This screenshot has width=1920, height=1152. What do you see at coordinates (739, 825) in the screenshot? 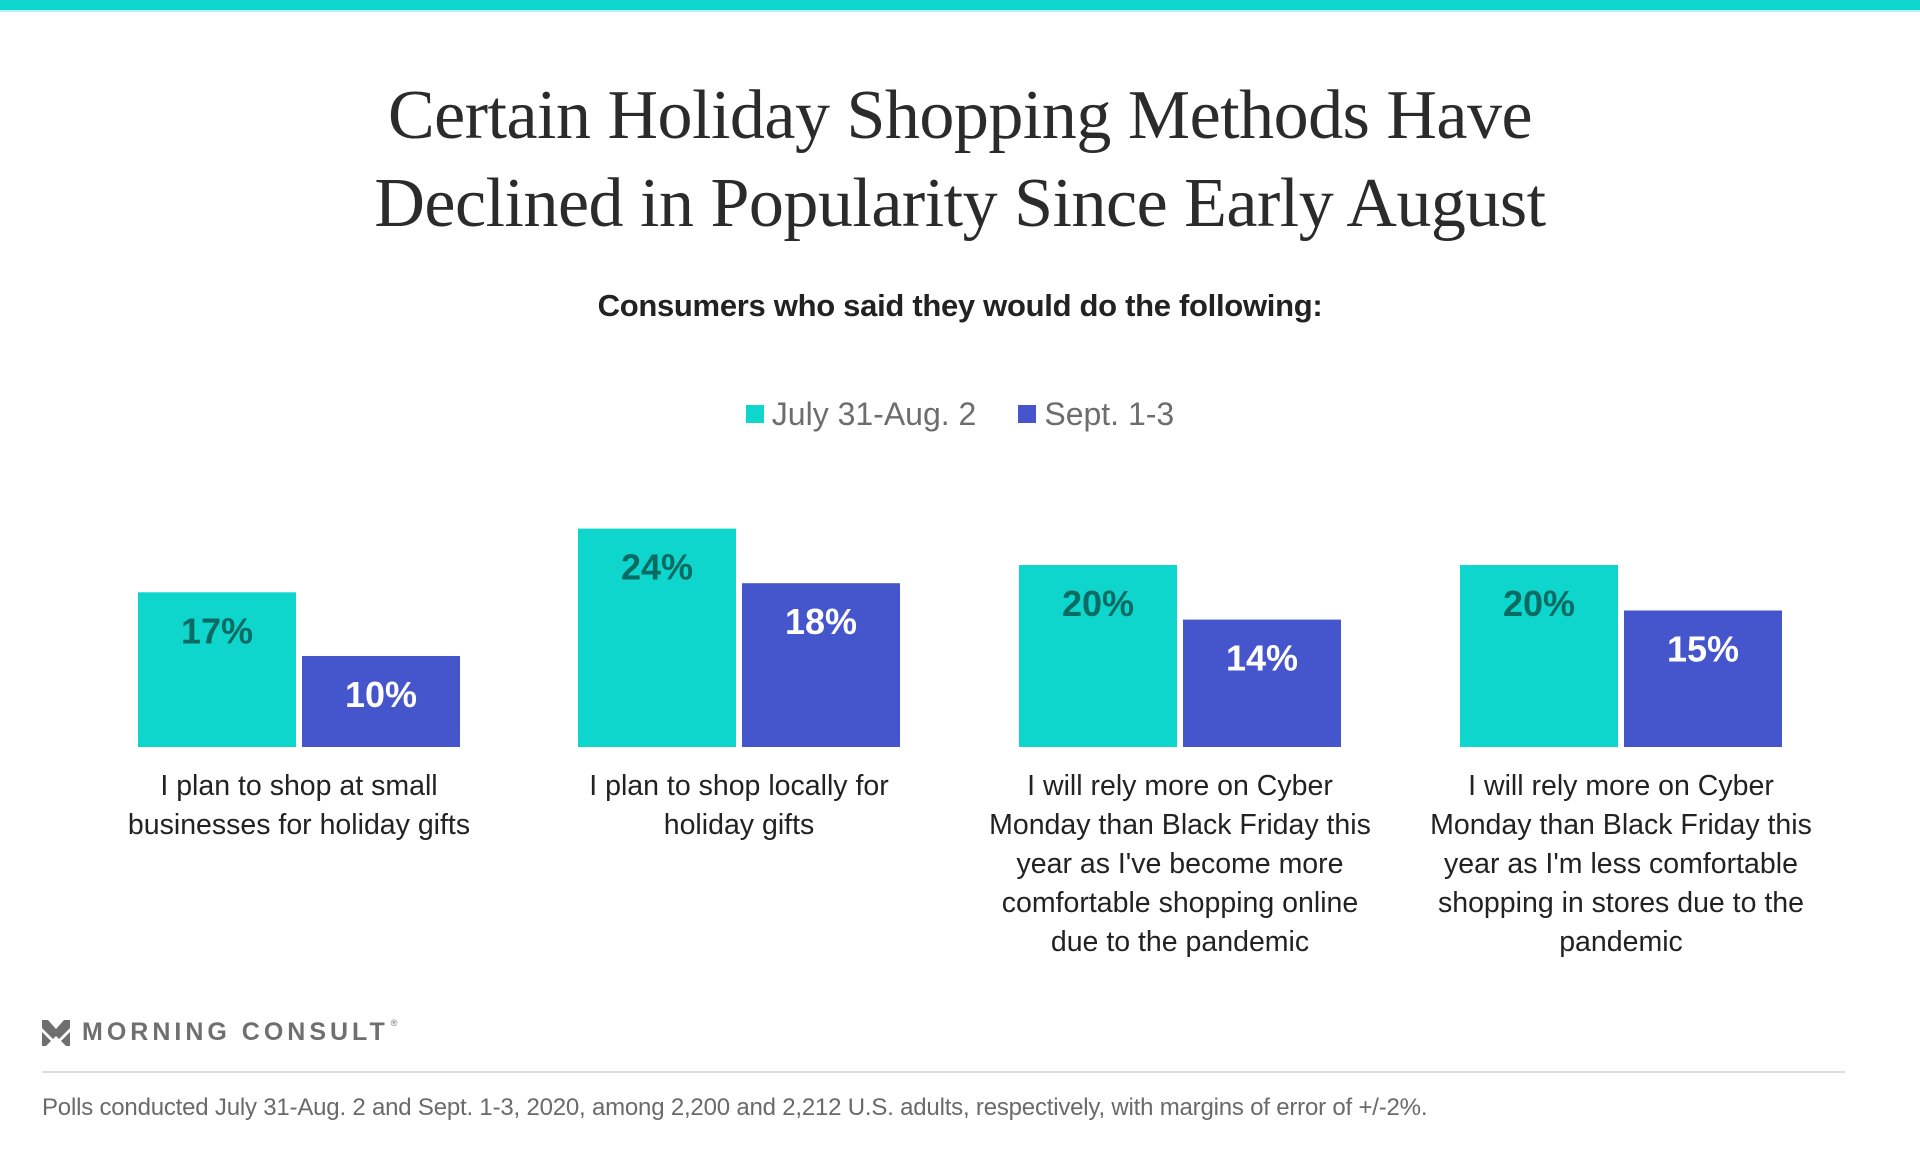
I see `category-label-line: holiday gifts` at bounding box center [739, 825].